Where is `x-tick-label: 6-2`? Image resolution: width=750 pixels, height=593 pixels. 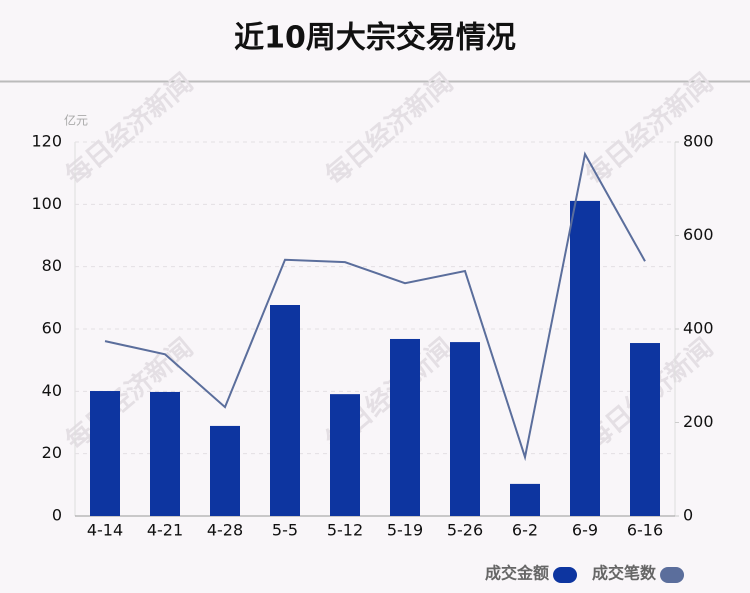
x-tick-label: 6-2 is located at coordinates (525, 530).